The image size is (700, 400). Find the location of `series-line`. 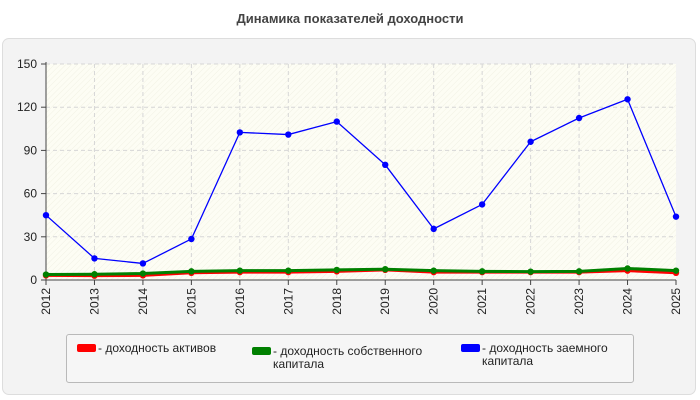

series-line is located at coordinates (361, 271).